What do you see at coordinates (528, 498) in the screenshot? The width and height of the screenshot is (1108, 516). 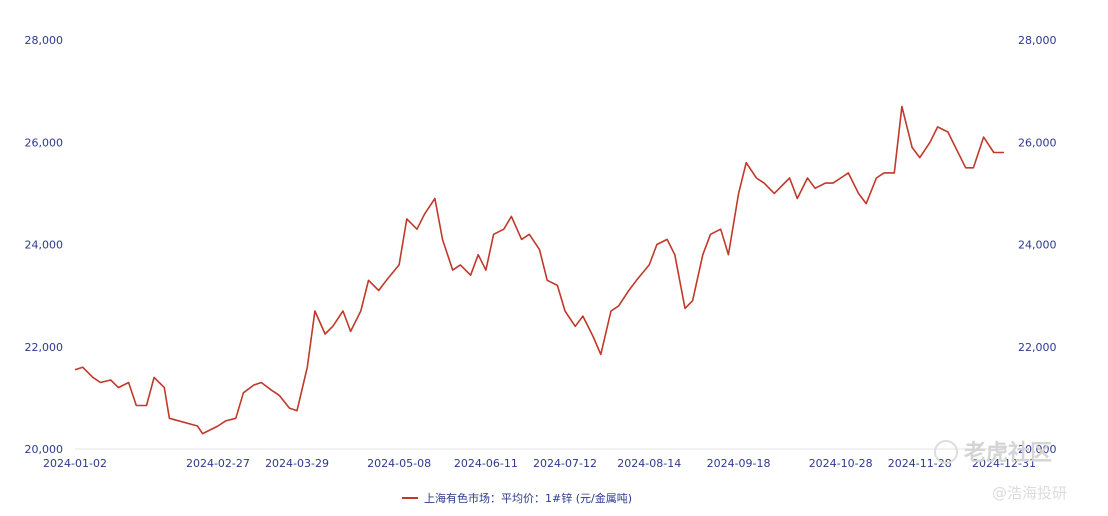 I see `legend-label: 上海有色市场：平均价：1#锌 (元/金属吨)` at bounding box center [528, 498].